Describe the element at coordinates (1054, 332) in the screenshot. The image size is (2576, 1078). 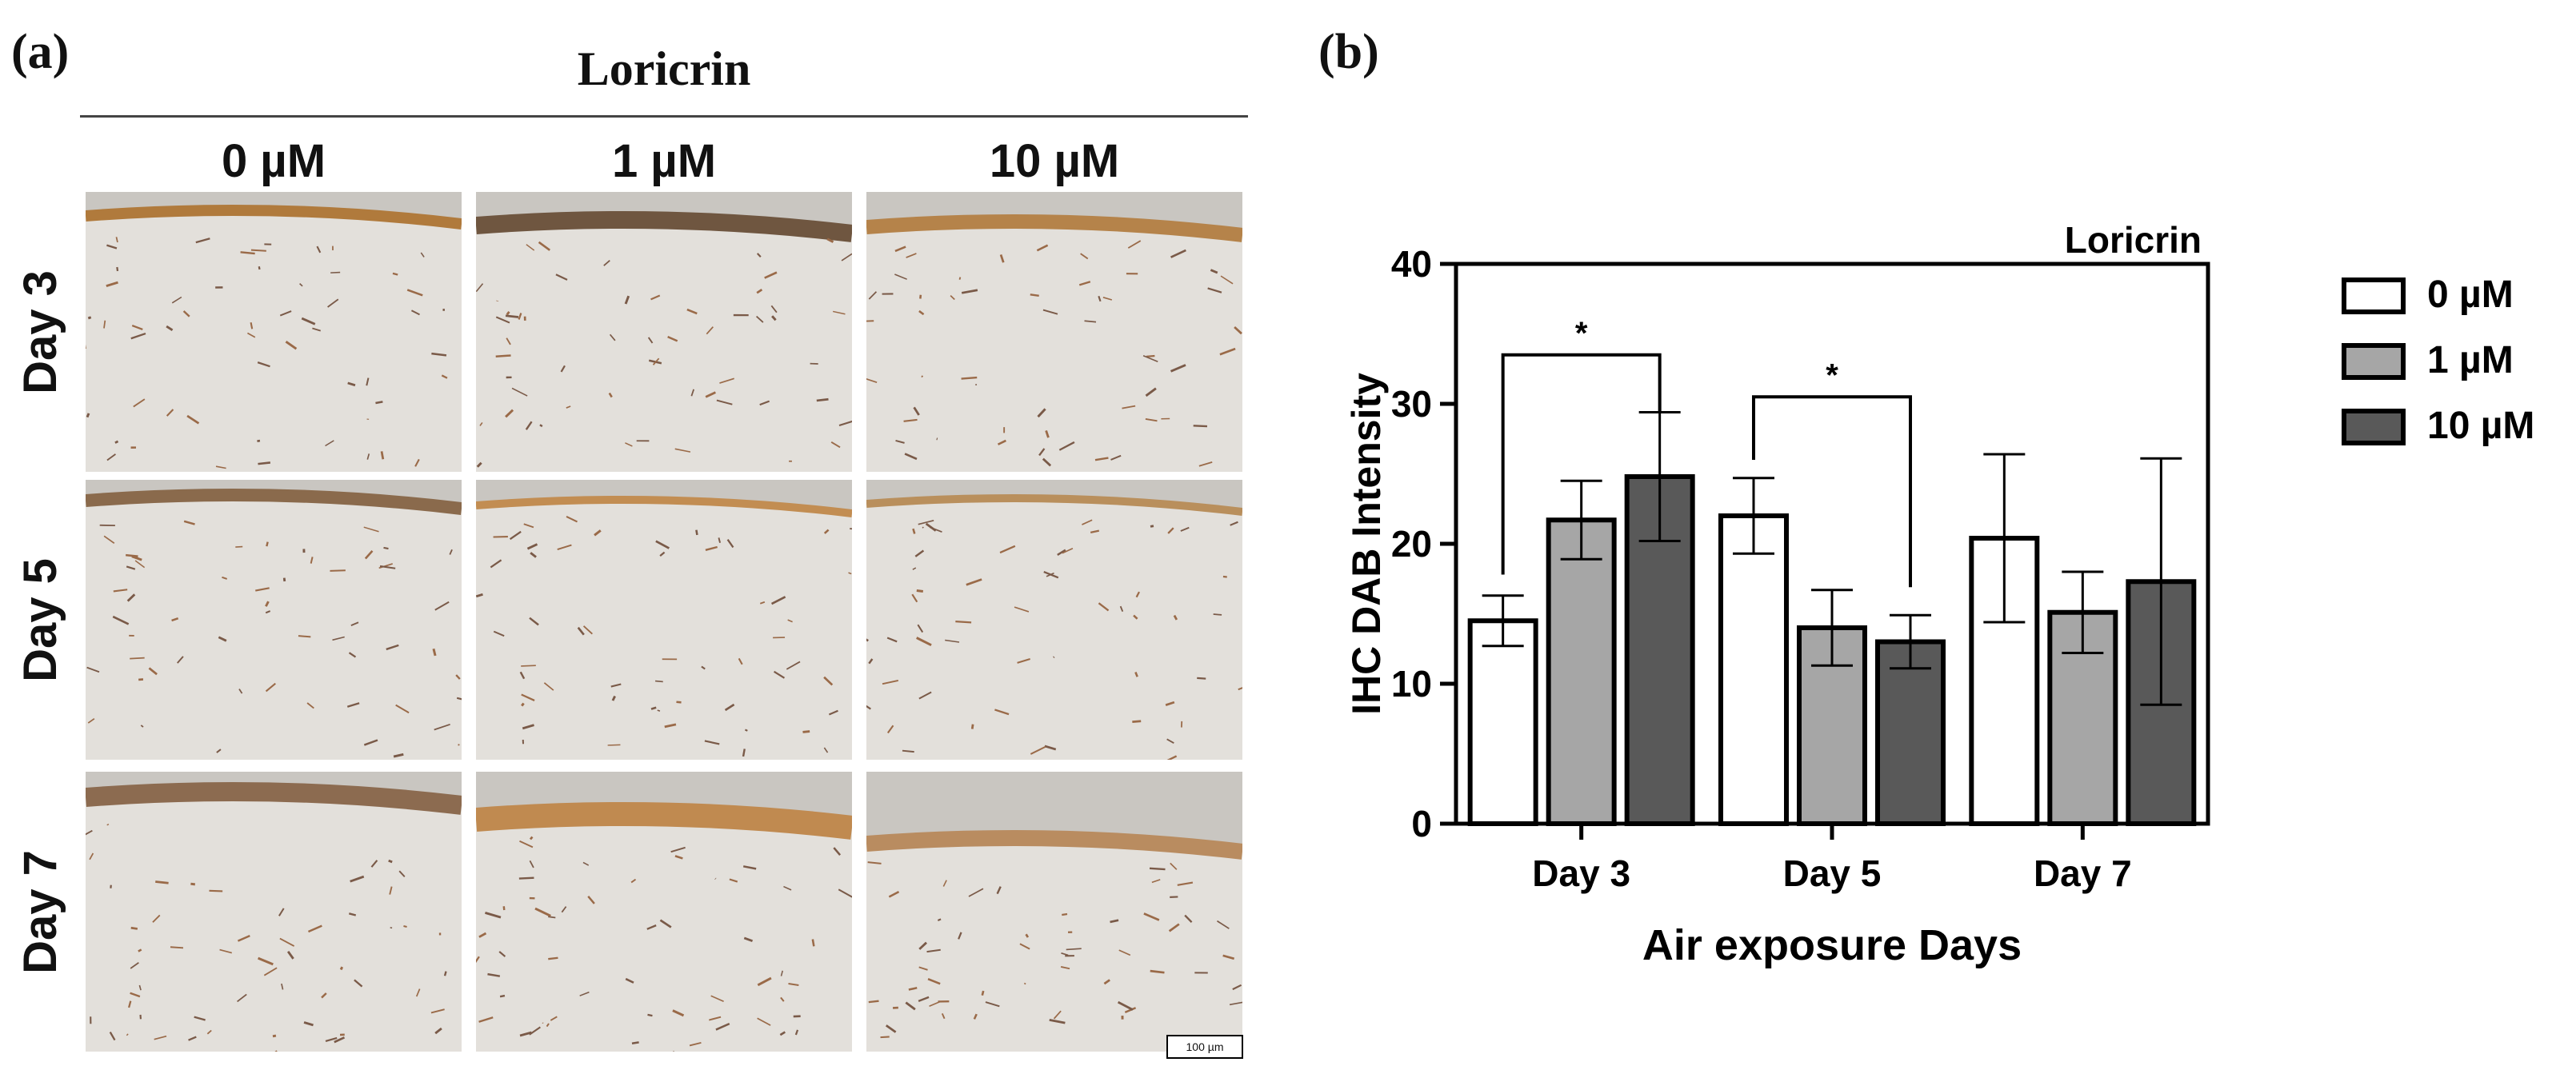
I see `micrograph-day3-10uM` at that location.